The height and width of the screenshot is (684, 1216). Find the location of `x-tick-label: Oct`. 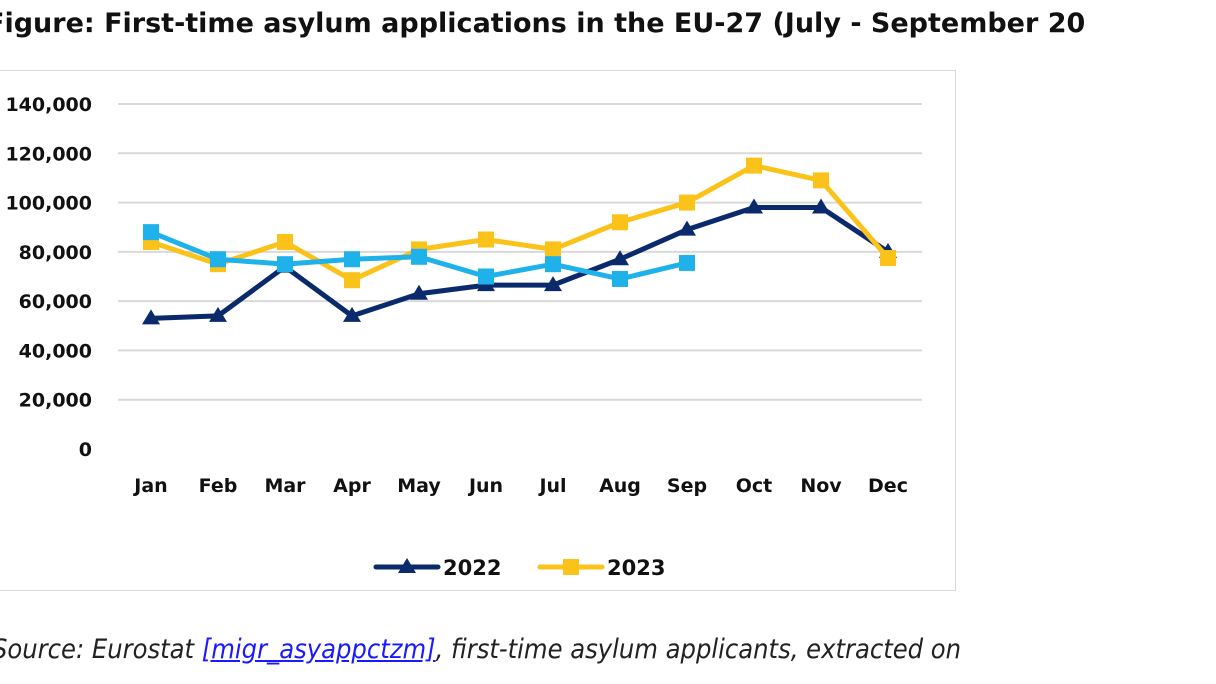

x-tick-label: Oct is located at coordinates (754, 486).